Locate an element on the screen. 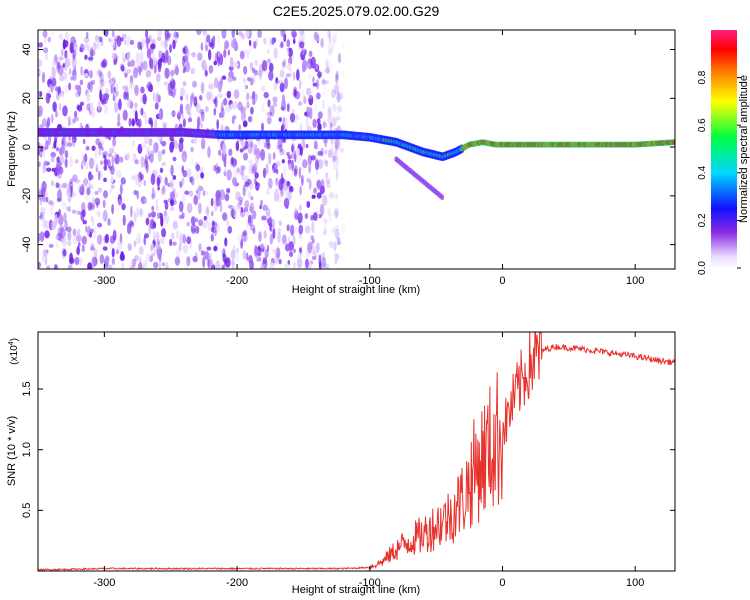 This screenshot has height=600, width=750. colorbar-label: Normalized spectral amplitude is located at coordinates (744, 149).